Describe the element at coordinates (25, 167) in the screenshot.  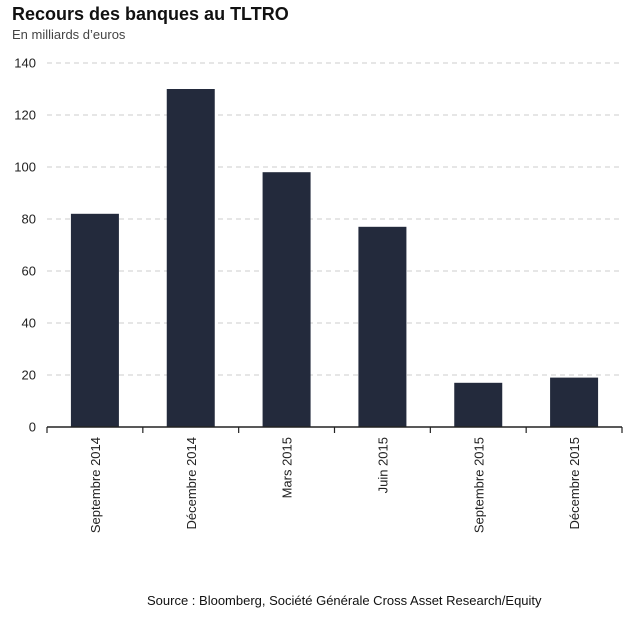
I see `y-tick-label: 100` at that location.